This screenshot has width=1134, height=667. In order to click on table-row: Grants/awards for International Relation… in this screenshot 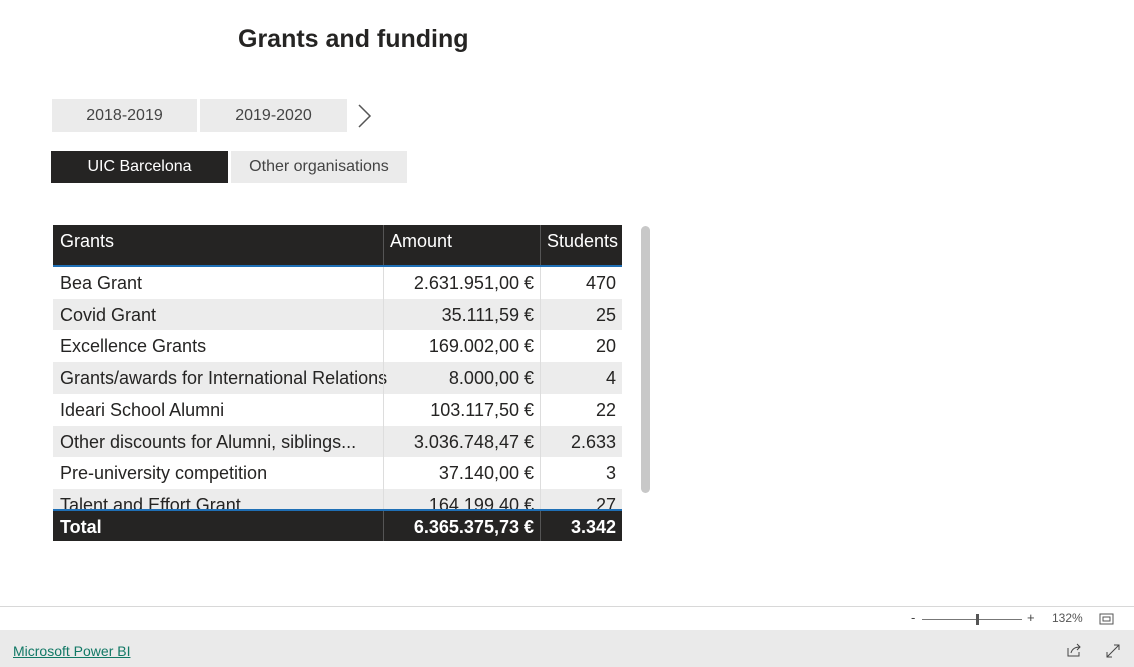, I will do `click(337, 378)`.